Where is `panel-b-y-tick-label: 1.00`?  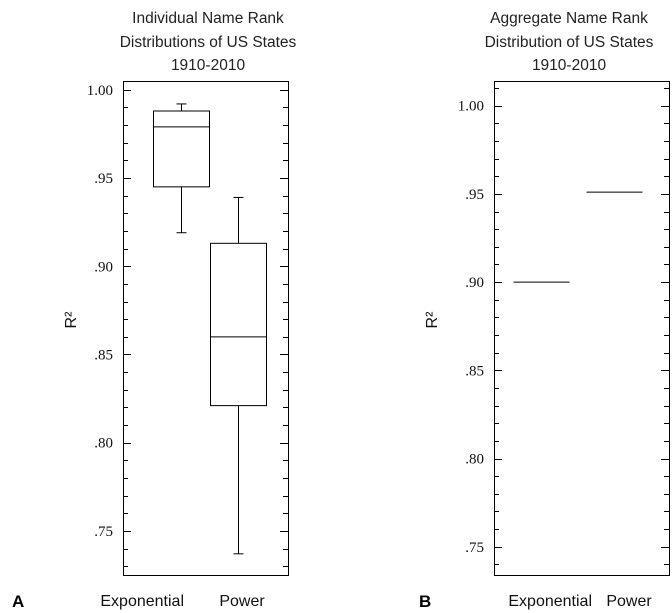 panel-b-y-tick-label: 1.00 is located at coordinates (471, 107).